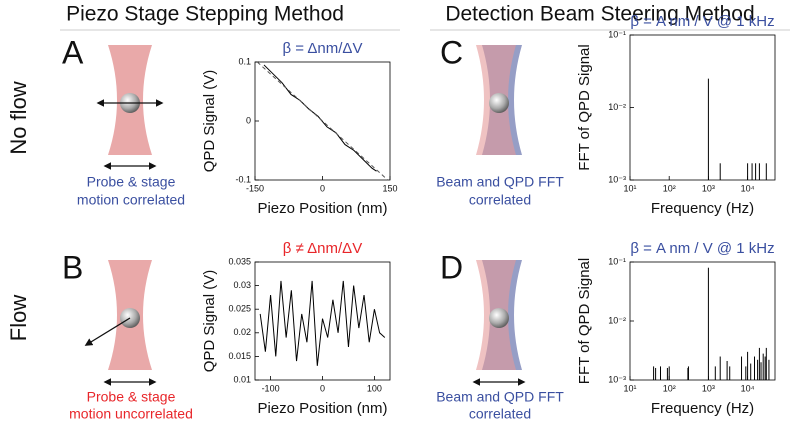 This screenshot has width=797, height=424. I want to click on column-title: Piezo Stage Stepping Method, so click(205, 14).